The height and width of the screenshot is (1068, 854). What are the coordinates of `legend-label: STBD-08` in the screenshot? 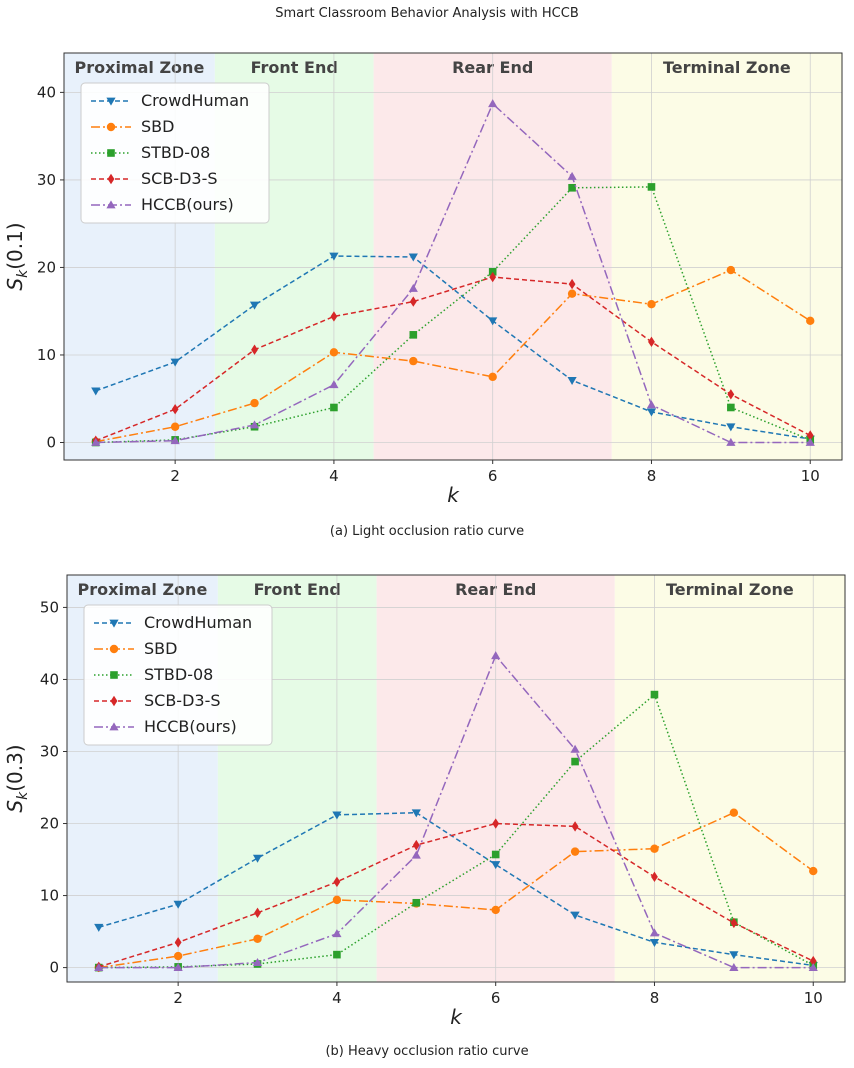 It's located at (178, 674).